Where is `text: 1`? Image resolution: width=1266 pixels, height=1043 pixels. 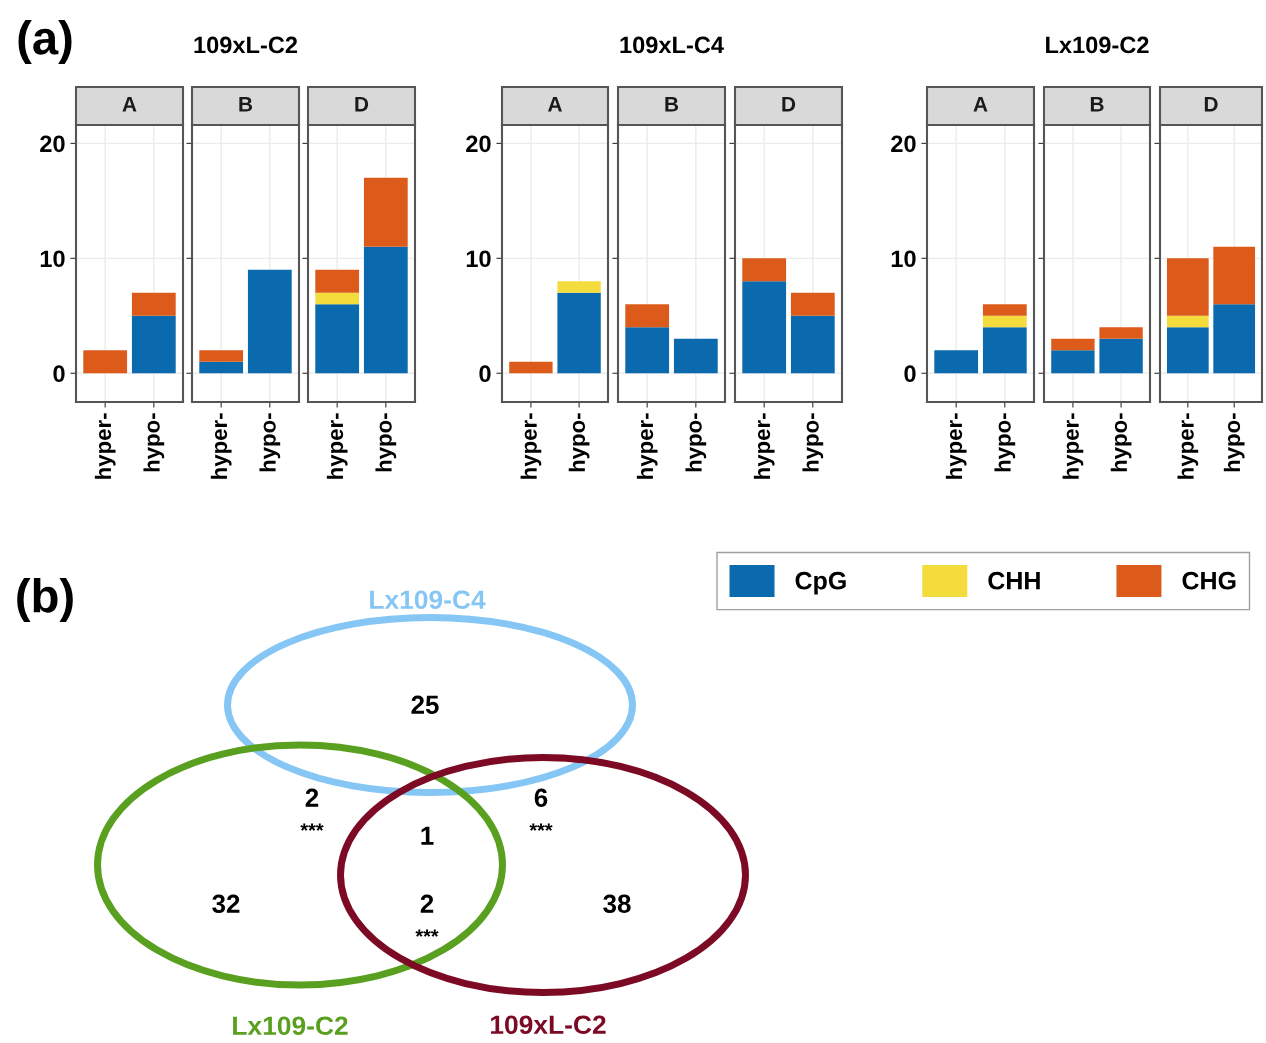 text: 1 is located at coordinates (427, 835).